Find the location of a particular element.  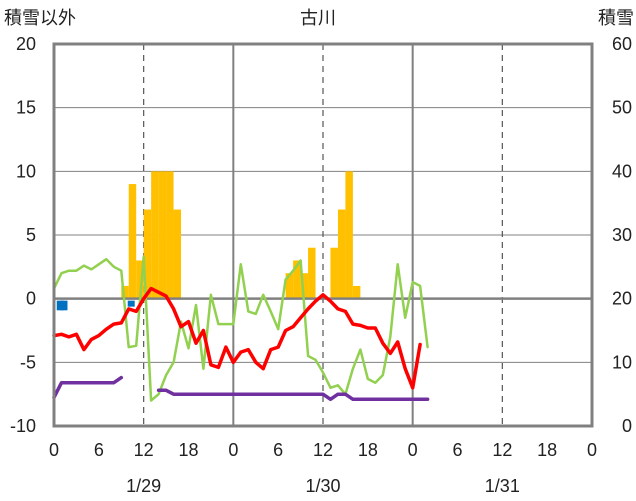

date-label: 1/29 is located at coordinates (143, 486).